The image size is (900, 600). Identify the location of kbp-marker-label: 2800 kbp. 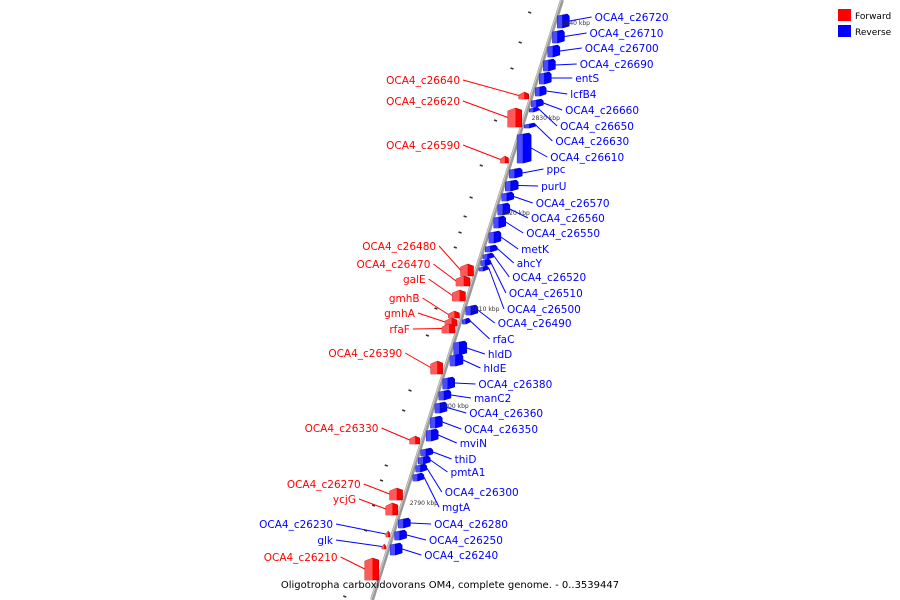
(454, 406).